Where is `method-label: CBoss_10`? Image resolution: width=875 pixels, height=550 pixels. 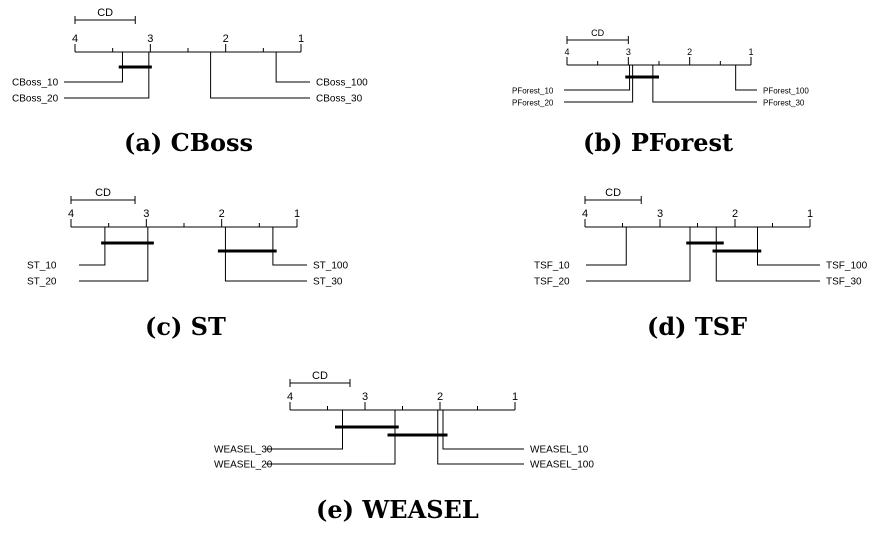
method-label: CBoss_10 is located at coordinates (35, 83).